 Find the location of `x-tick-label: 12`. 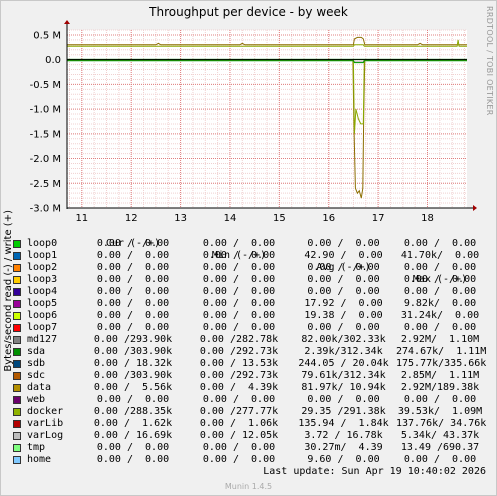

x-tick-label: 12 is located at coordinates (131, 218).